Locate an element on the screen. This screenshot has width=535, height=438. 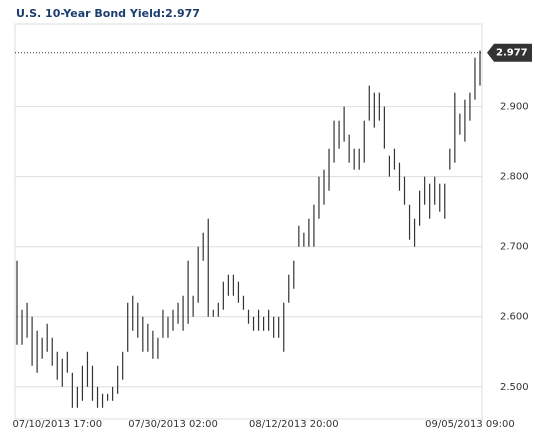
y-tick-label: 2.500 is located at coordinates (514, 387).